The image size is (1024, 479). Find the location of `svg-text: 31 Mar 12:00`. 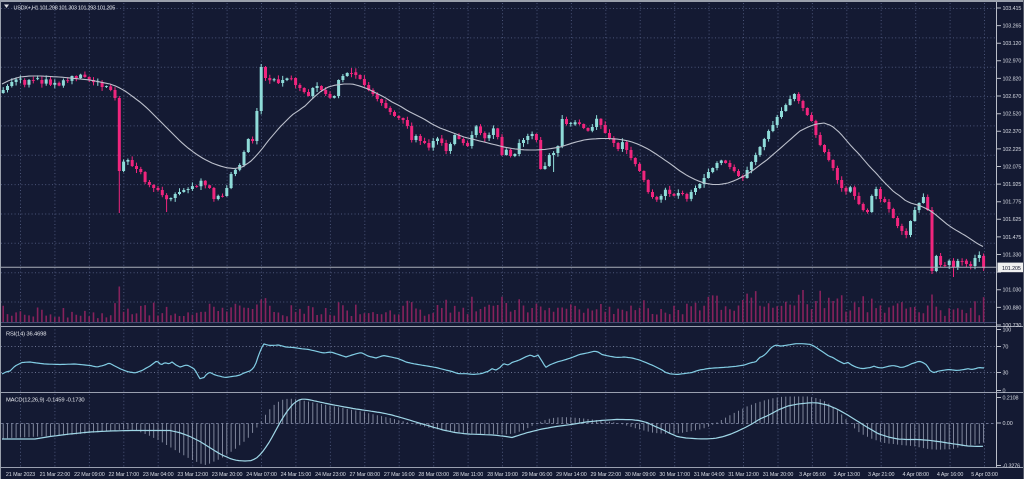

svg-text: 31 Mar 12:00 is located at coordinates (743, 475).